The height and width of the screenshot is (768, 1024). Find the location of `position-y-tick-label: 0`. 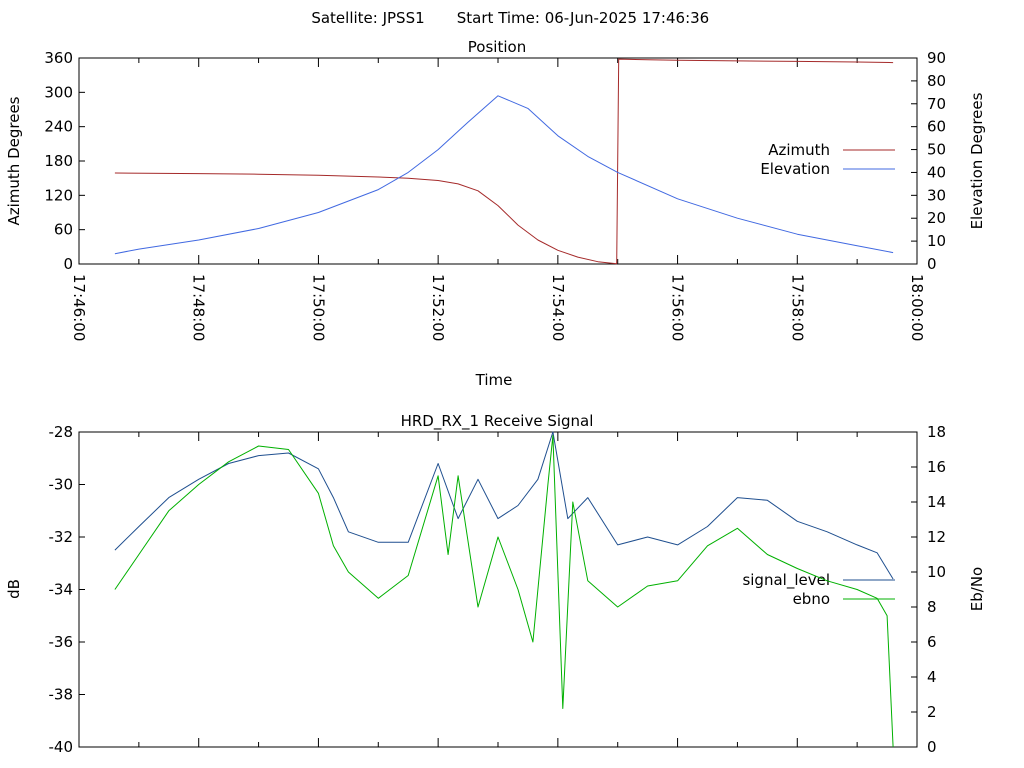

position-y-tick-label: 0 is located at coordinates (68, 264).